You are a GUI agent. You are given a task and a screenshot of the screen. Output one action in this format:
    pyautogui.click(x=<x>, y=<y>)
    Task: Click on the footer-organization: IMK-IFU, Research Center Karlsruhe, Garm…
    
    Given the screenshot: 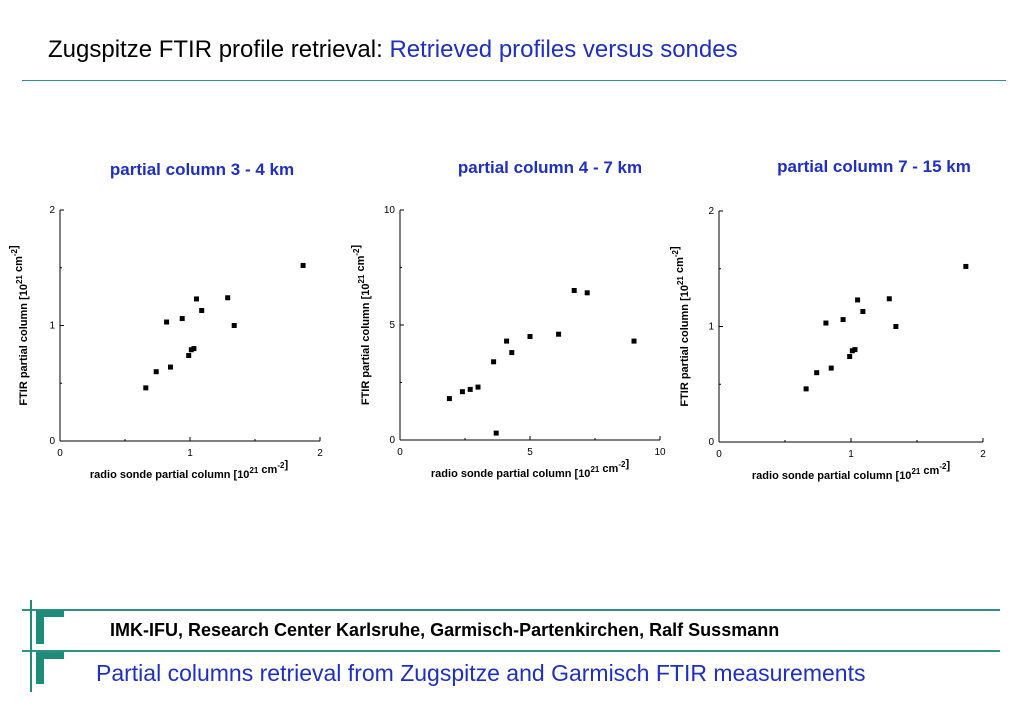 What is the action you would take?
    pyautogui.click(x=445, y=630)
    